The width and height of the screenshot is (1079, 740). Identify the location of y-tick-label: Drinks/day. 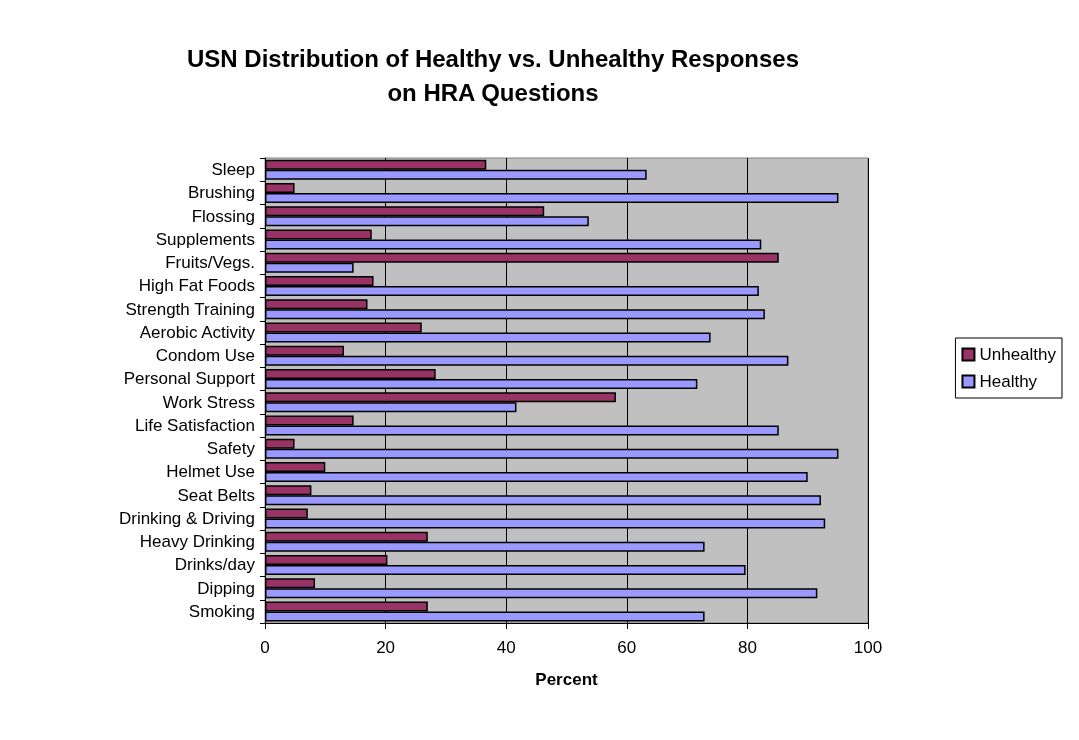
(215, 565).